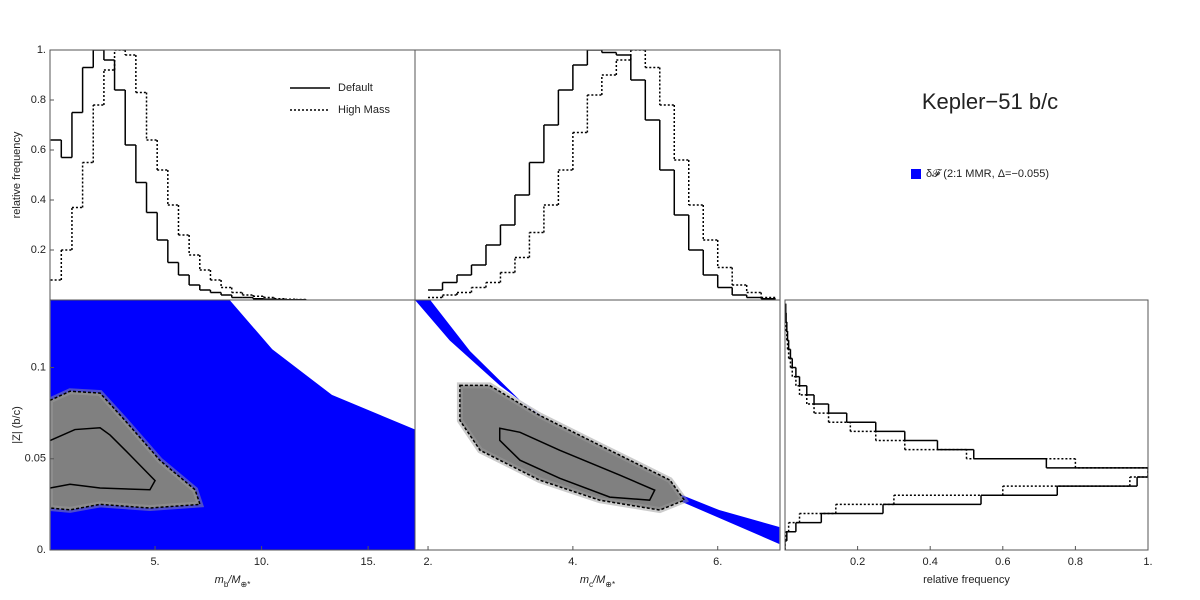 Image resolution: width=1200 pixels, height=600 pixels. Describe the element at coordinates (857, 562) in the screenshot. I see `x-tick-label: 0.2` at that location.